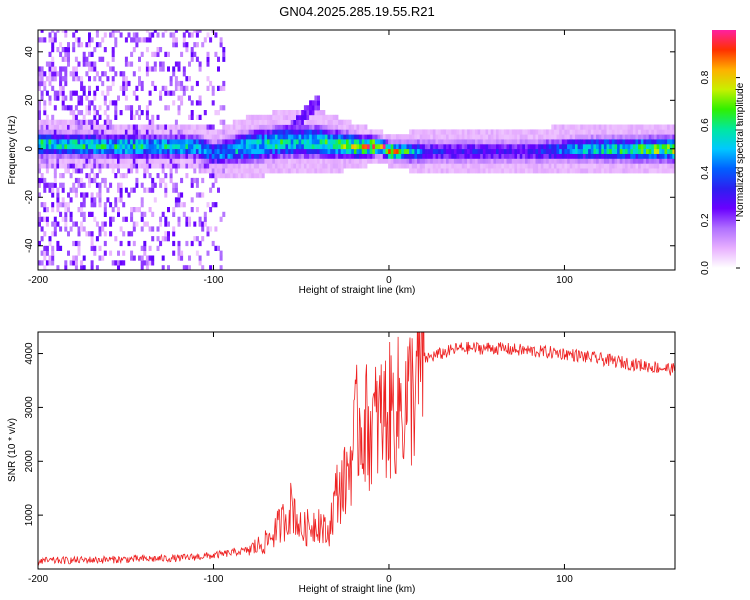 The image size is (750, 600). Describe the element at coordinates (29, 197) in the screenshot. I see `spectrogram-ytick-label: -20` at that location.